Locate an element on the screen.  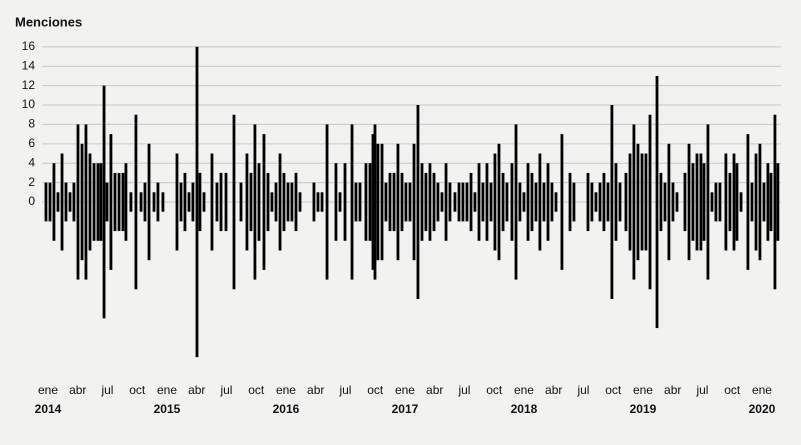
year-label: 2014 is located at coordinates (48, 409).